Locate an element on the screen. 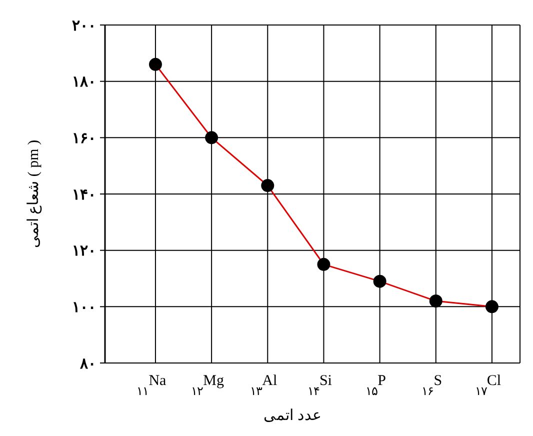 Image resolution: width=533 pixels, height=436 pixels. y-tick-label: ۲۰۰ is located at coordinates (84, 26).